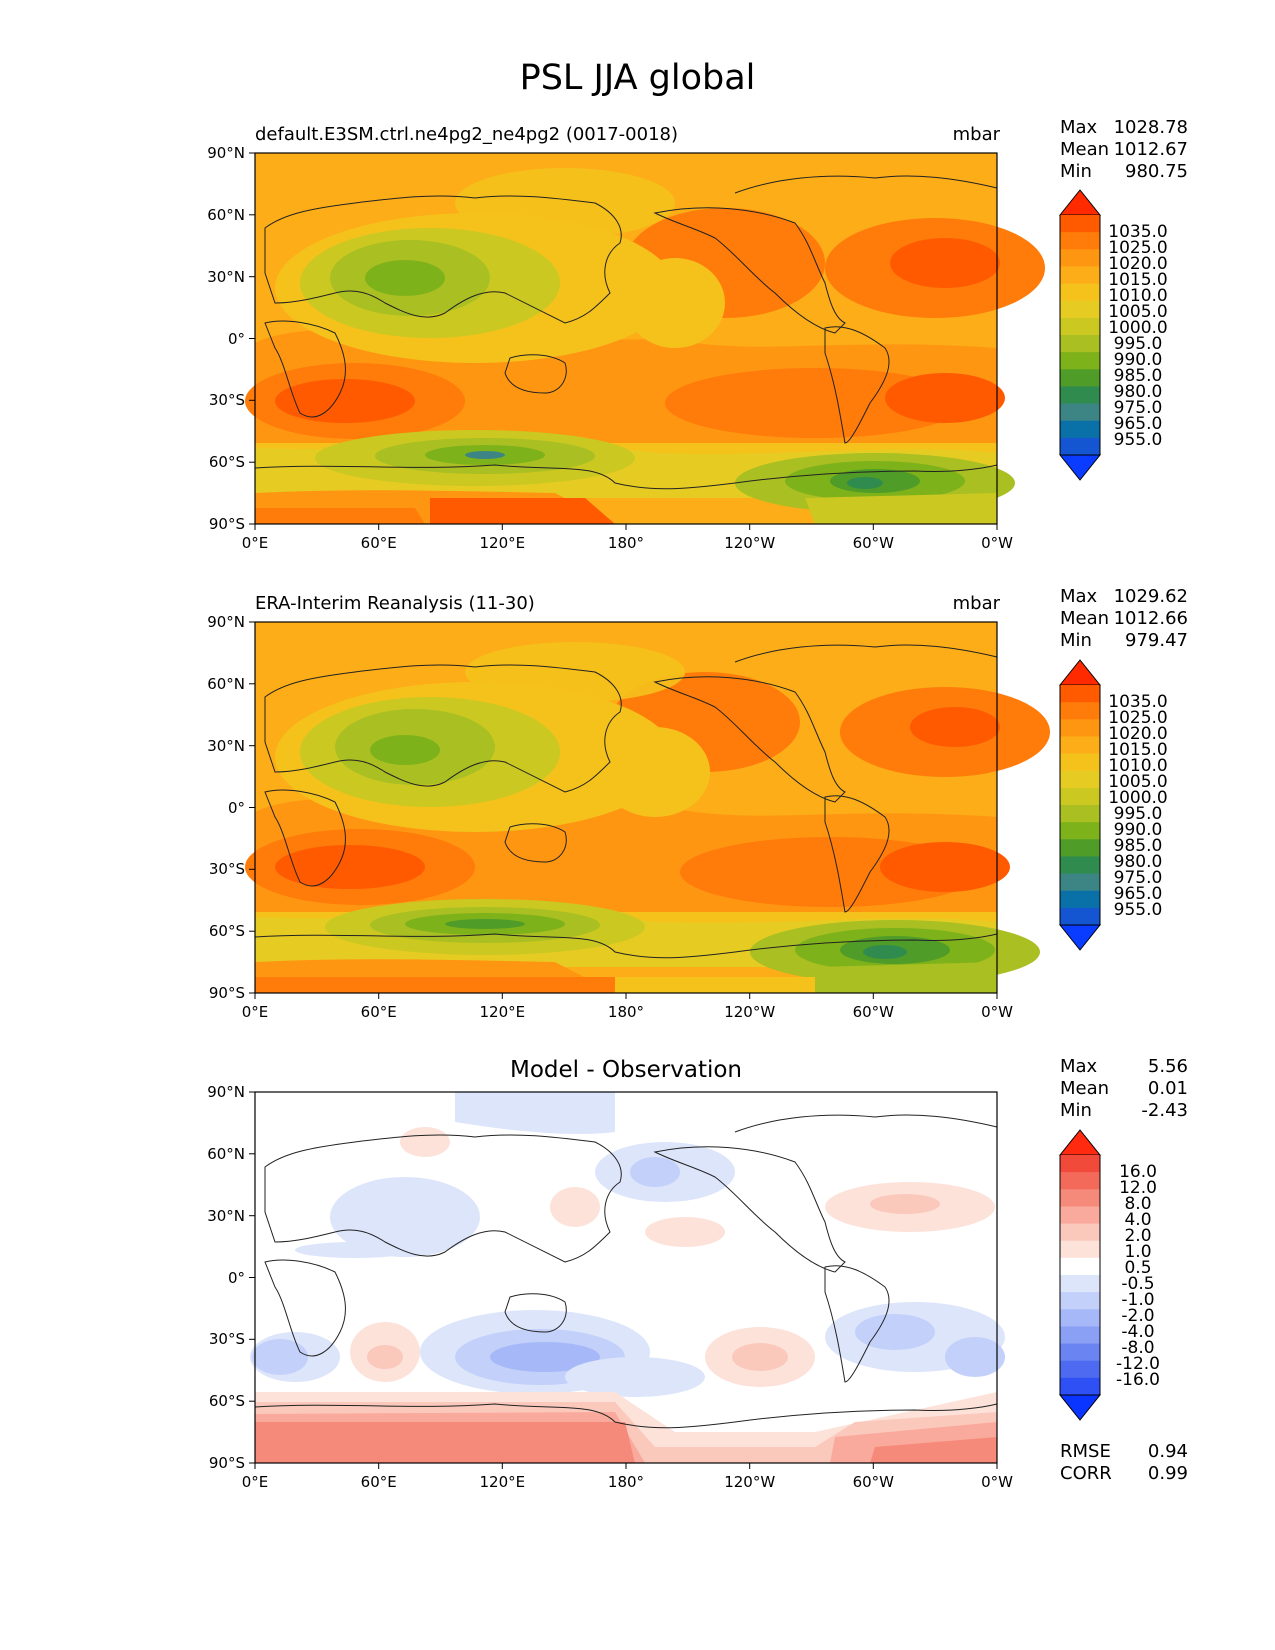 The height and width of the screenshot is (1650, 1275). Describe the element at coordinates (1137, 280) in the screenshot. I see `colorbar-tick-label: 1015.0` at that location.